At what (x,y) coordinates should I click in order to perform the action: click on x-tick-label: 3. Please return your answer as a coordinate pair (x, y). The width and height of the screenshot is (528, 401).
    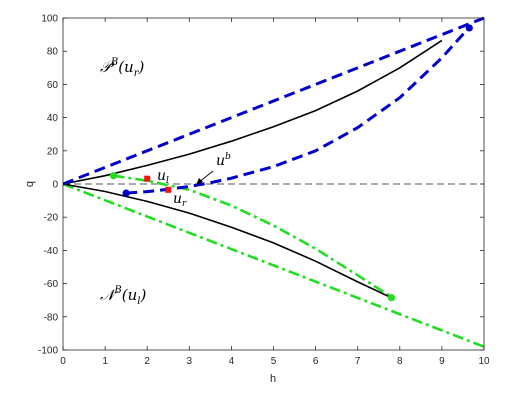
    Looking at the image, I should click on (190, 361).